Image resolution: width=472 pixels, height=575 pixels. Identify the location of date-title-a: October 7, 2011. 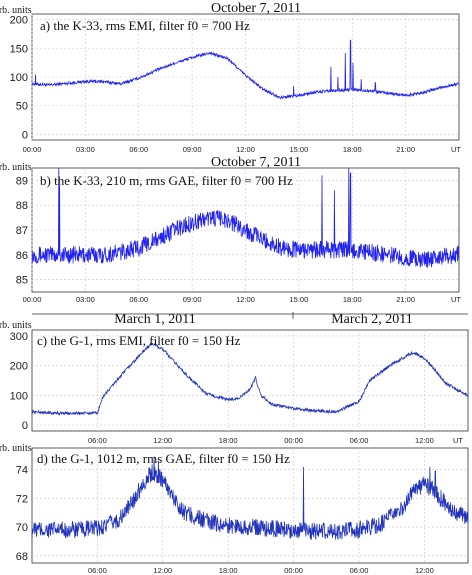
(256, 8).